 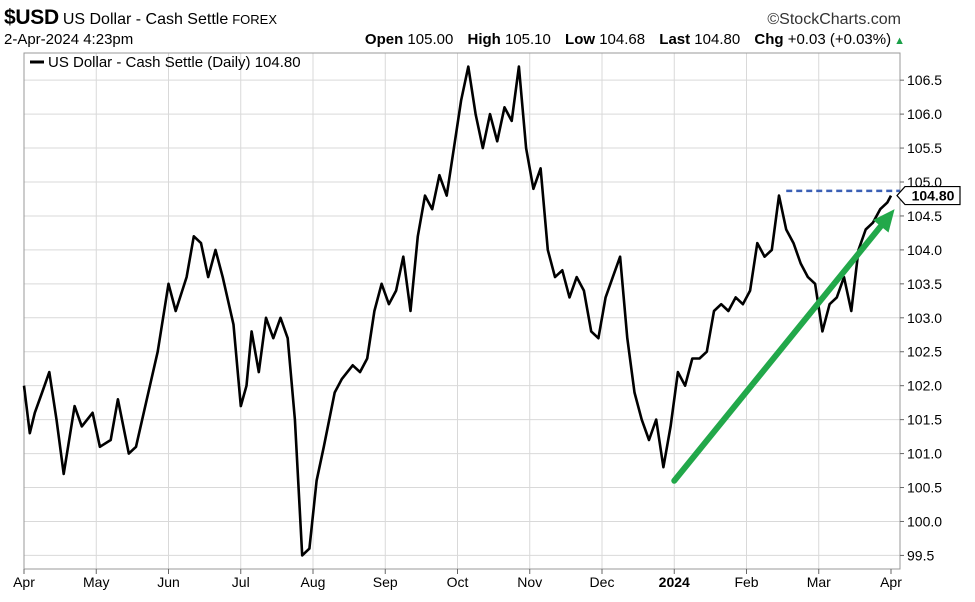 I want to click on y-tick-label: 106.0, so click(x=924, y=114).